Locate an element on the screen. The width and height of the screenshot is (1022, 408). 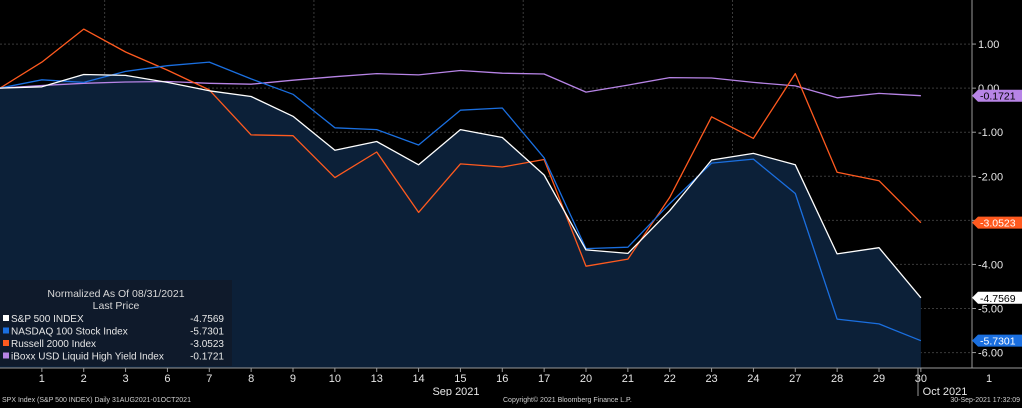
y-tick-label: -5.00 is located at coordinates (990, 310).